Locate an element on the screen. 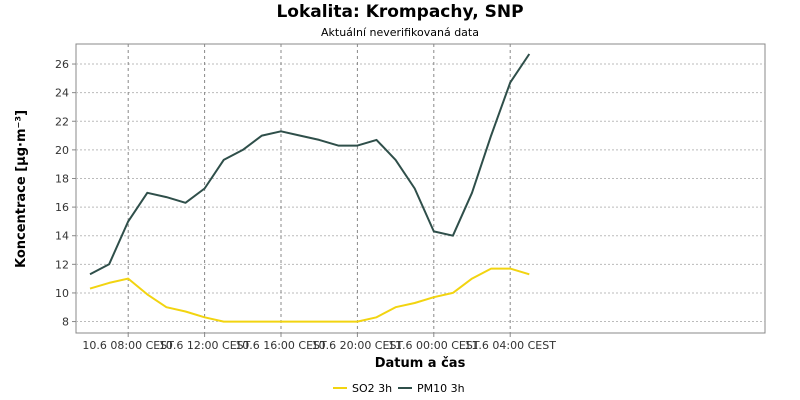 The height and width of the screenshot is (400, 800). y-tick-label: 24 is located at coordinates (62, 93).